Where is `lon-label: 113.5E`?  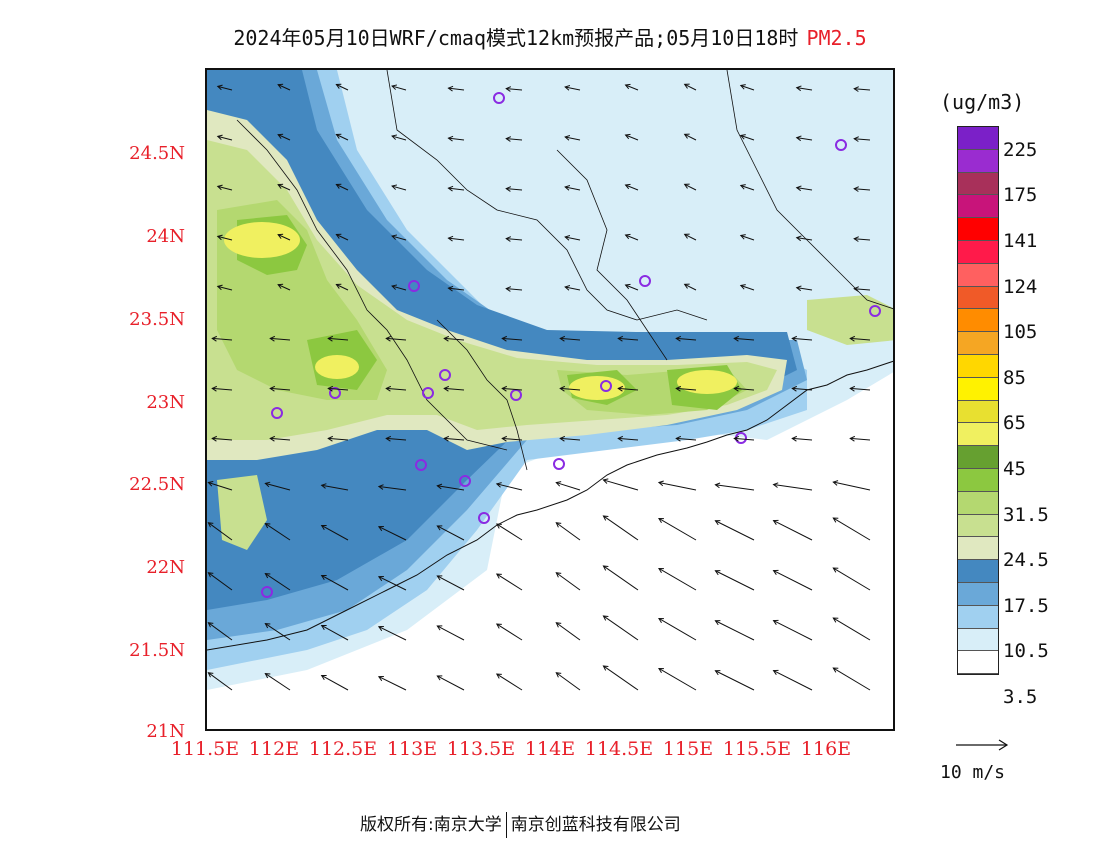 lon-label: 113.5E is located at coordinates (481, 749).